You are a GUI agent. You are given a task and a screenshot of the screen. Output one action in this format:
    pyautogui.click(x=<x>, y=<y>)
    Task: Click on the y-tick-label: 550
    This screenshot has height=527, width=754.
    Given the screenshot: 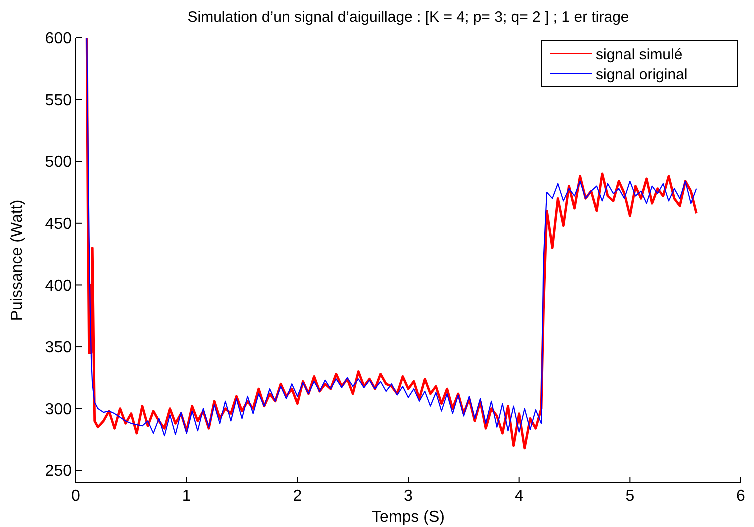 What is the action you would take?
    pyautogui.click(x=58, y=101)
    